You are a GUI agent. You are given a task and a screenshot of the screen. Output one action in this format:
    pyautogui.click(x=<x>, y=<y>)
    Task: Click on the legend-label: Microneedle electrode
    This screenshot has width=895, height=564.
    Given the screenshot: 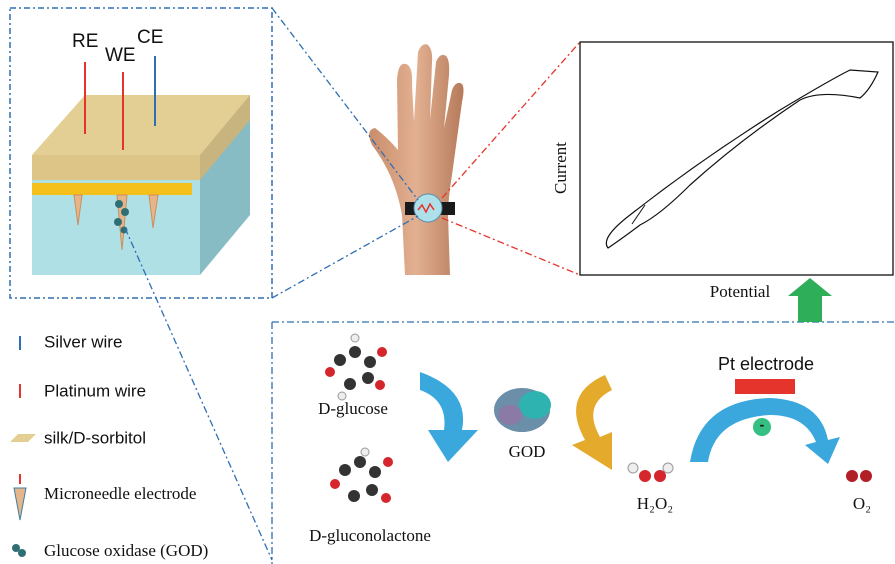 What is the action you would take?
    pyautogui.click(x=120, y=493)
    